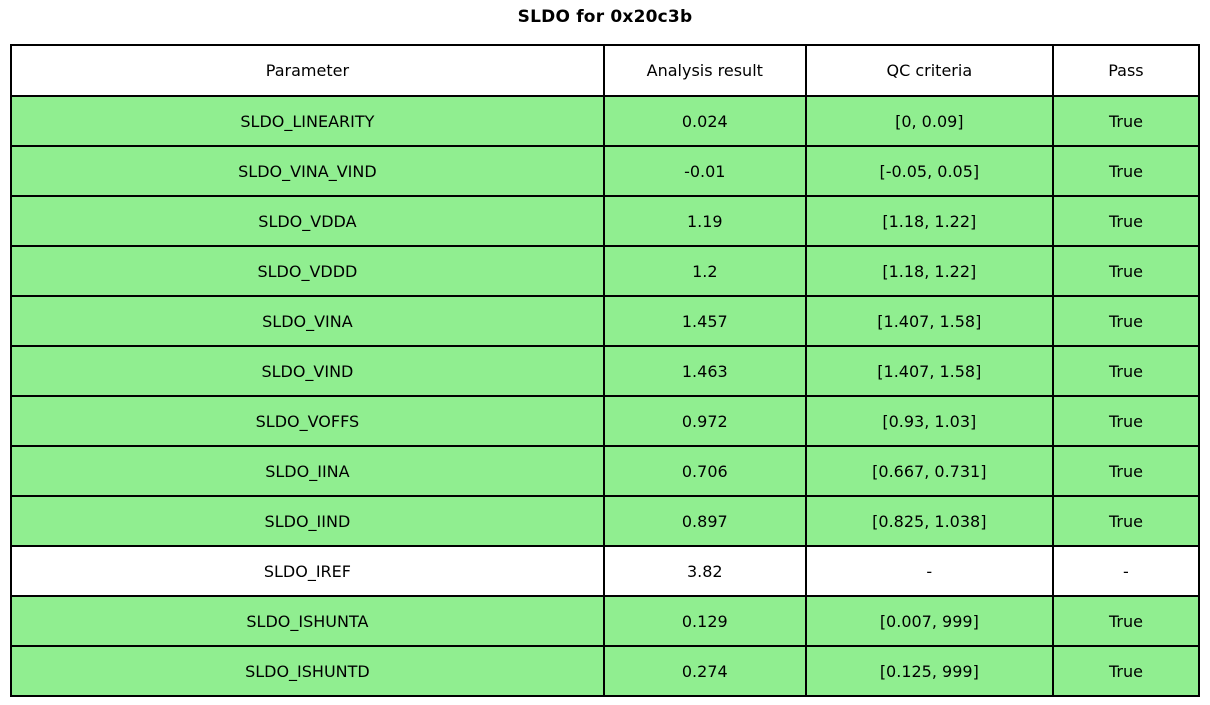 Image resolution: width=1210 pixels, height=705 pixels. Describe the element at coordinates (307, 321) in the screenshot. I see `cell-parameter: SLDO_VINA` at that location.